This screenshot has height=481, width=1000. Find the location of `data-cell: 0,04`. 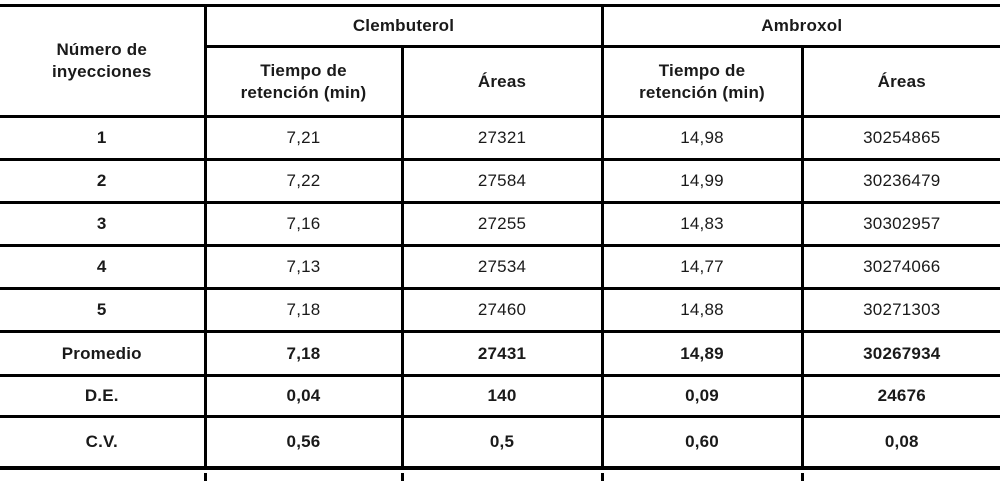

data-cell: 0,04 is located at coordinates (302, 396).